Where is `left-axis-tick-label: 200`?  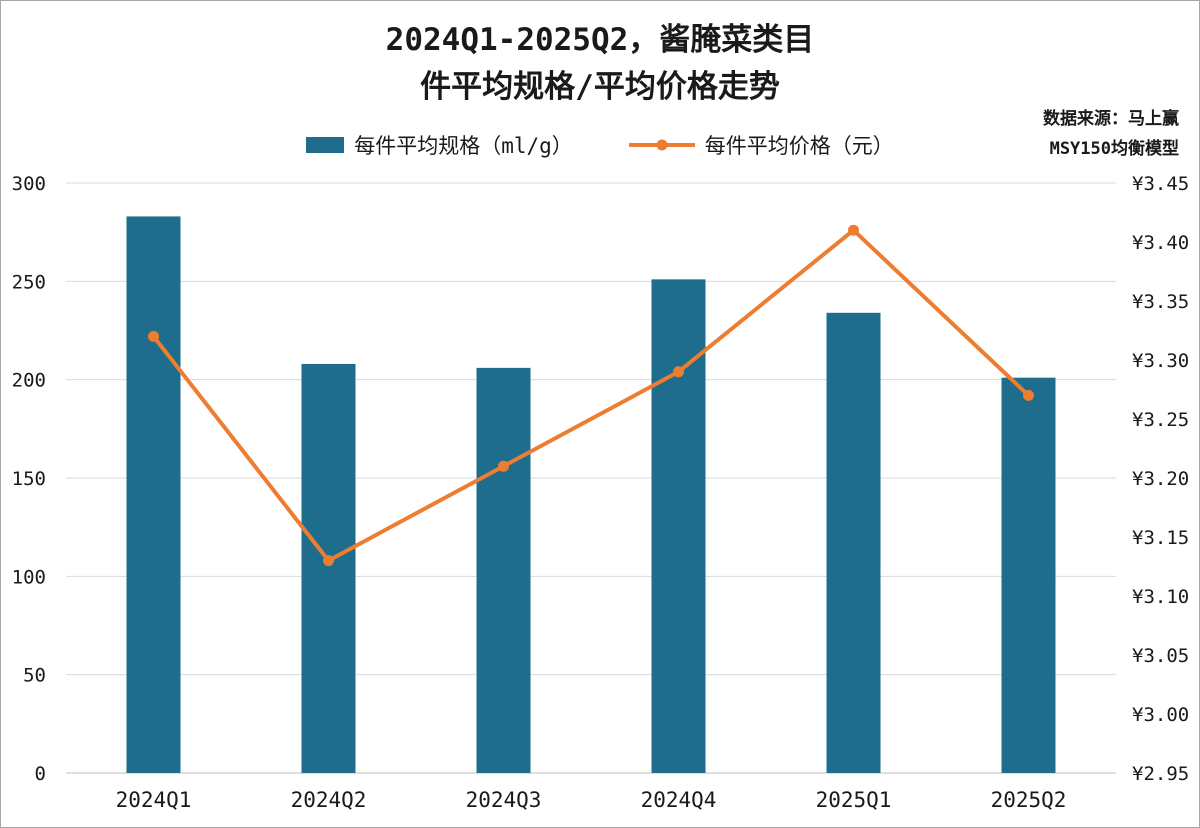
left-axis-tick-label: 200 is located at coordinates (29, 381).